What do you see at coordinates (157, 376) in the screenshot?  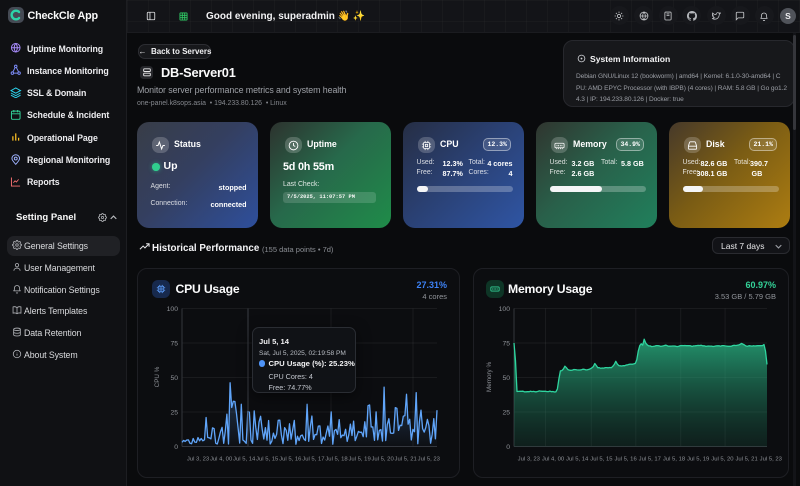 I see `svg-text: CPU %` at bounding box center [157, 376].